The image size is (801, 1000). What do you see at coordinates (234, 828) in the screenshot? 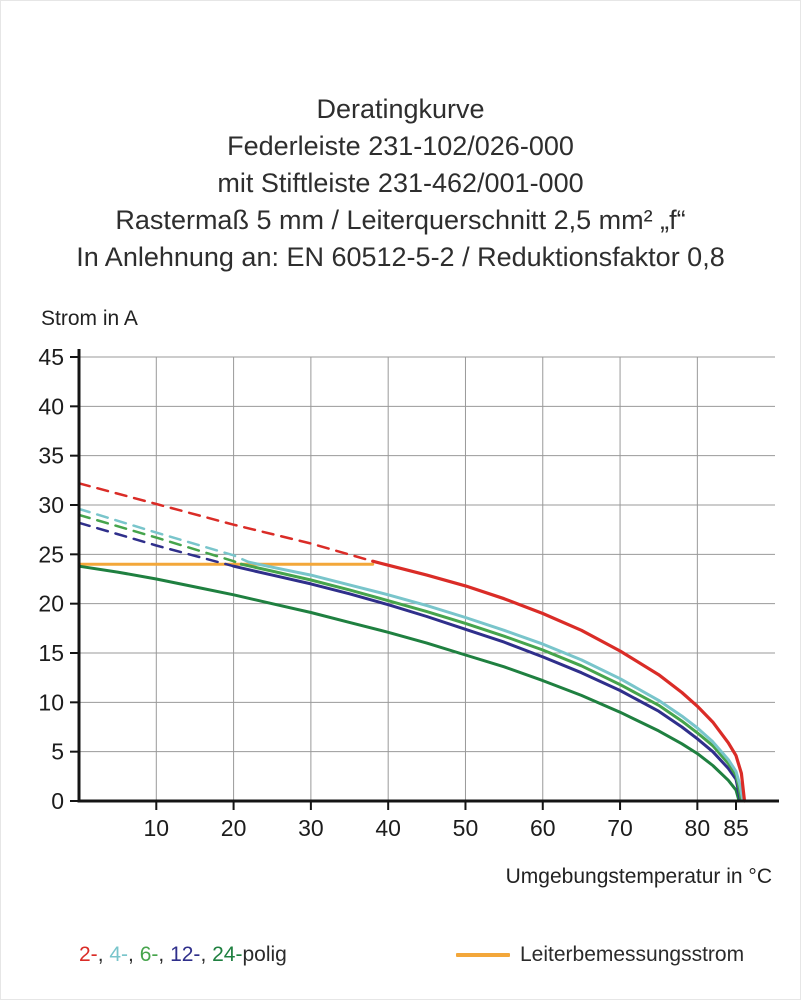
I see `x-tick-label: 20` at bounding box center [234, 828].